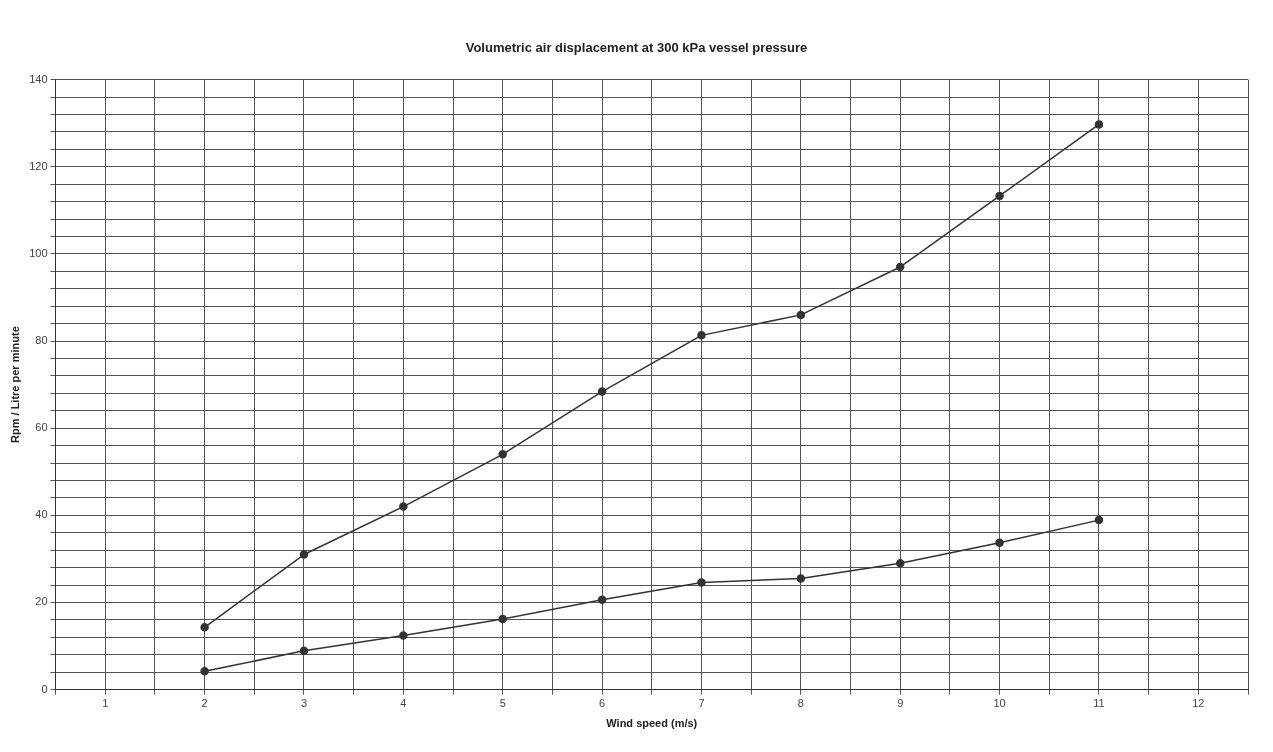 The image size is (1273, 752). I want to click on x-tick-label: 6, so click(602, 703).